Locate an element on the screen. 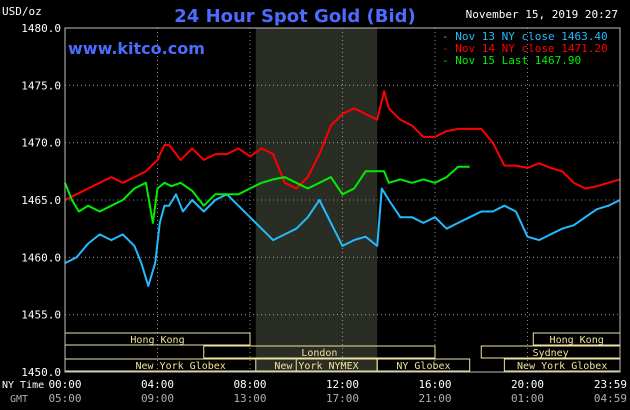 This screenshot has width=630, height=410. session-label: London is located at coordinates (319, 353).